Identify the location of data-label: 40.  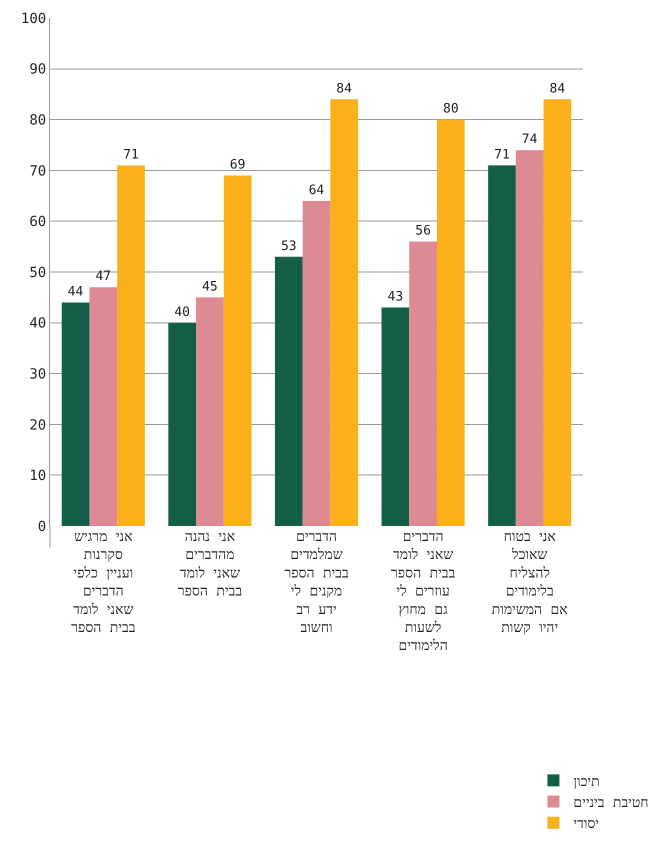
(182, 312).